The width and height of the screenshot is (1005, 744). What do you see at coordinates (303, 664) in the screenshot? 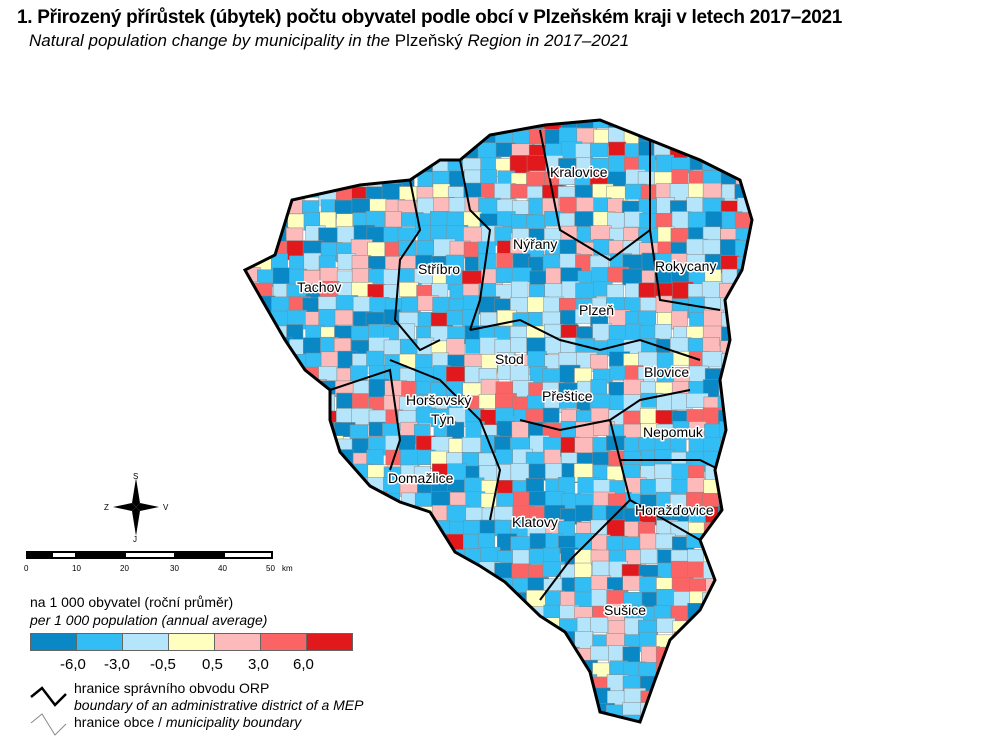
I see `legend-break: 6,0` at bounding box center [303, 664].